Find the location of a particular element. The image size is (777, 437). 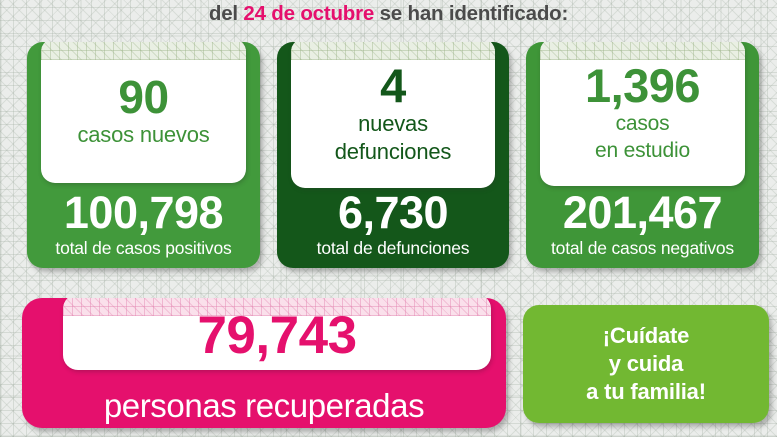

recovered-panel: 79,743 is located at coordinates (277, 334).